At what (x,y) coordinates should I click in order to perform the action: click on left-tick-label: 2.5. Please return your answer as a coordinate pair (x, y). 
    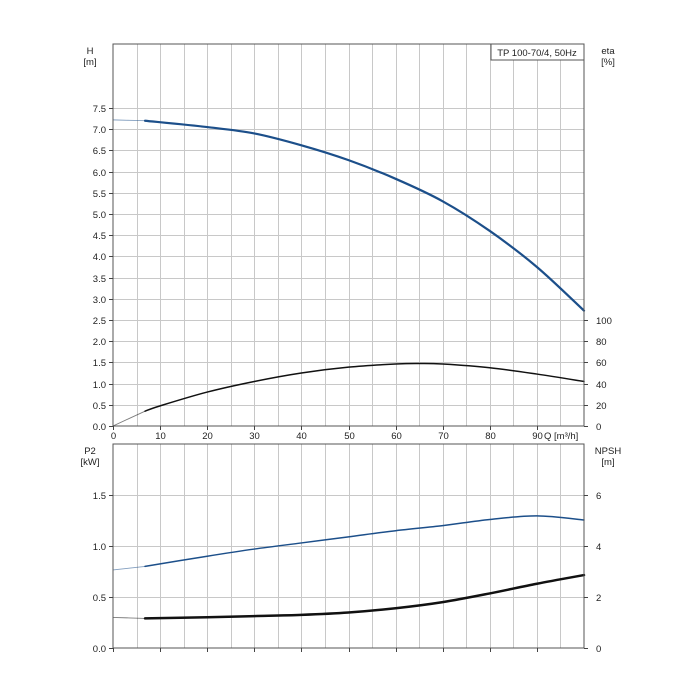
    Looking at the image, I should click on (99, 321).